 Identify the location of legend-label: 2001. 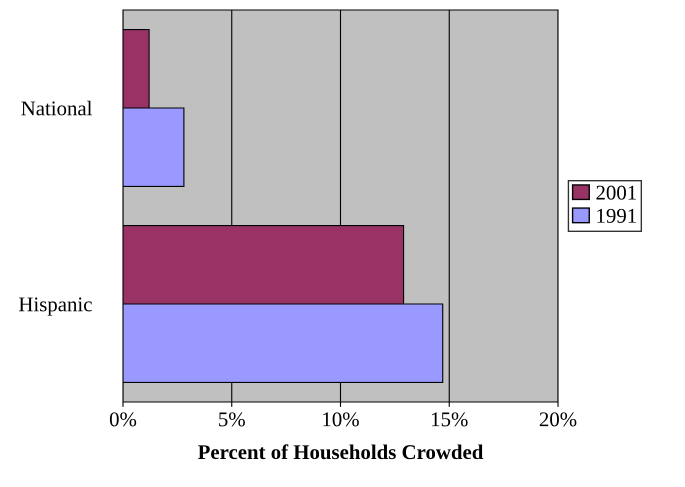
(616, 193).